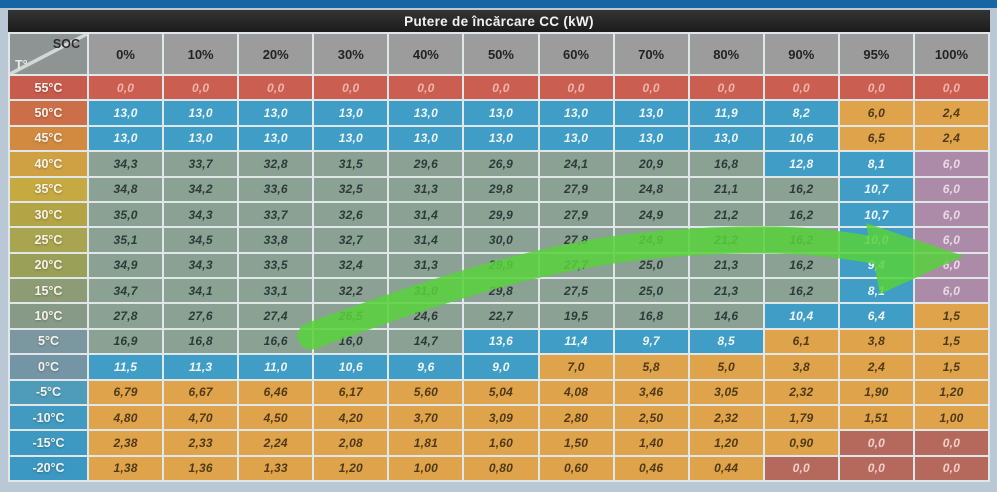 This screenshot has width=997, height=492. Describe the element at coordinates (351, 316) in the screenshot. I see `value-cell: 26,5` at that location.